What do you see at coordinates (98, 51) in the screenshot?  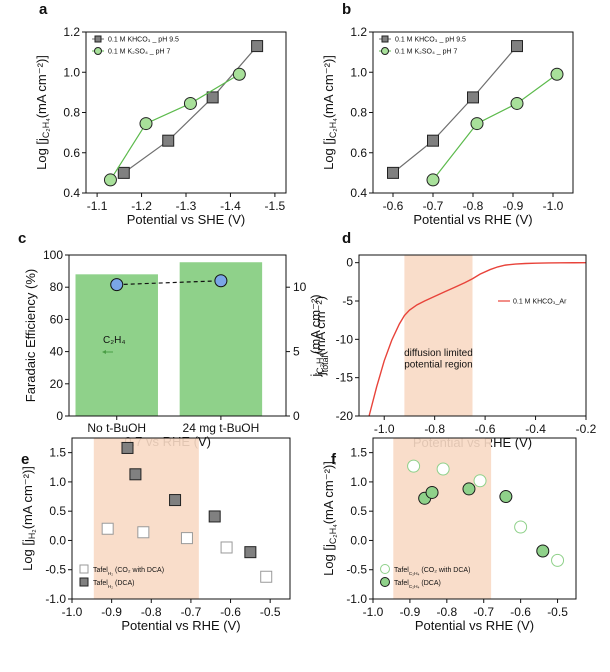 I see `legend-marker-a` at bounding box center [98, 51].